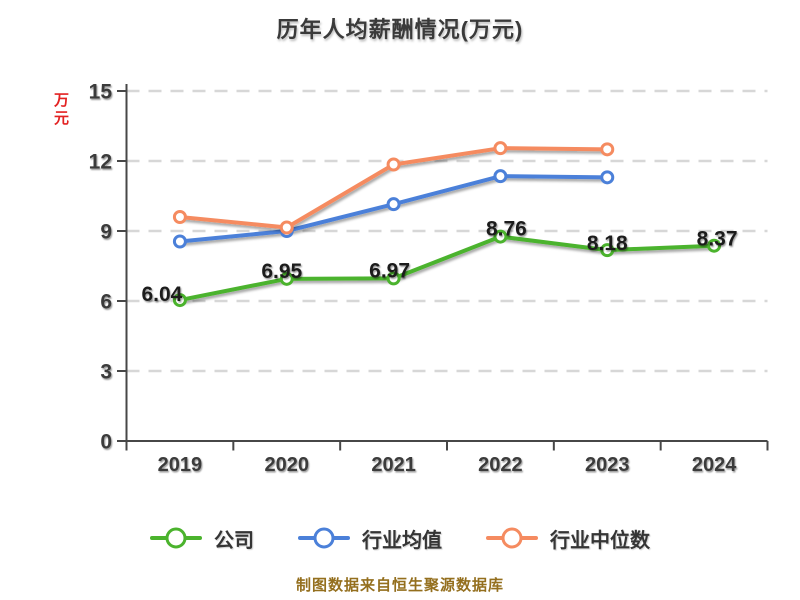 The width and height of the screenshot is (800, 600). What do you see at coordinates (600, 540) in the screenshot?
I see `legend-label: 行业中位数` at bounding box center [600, 540].